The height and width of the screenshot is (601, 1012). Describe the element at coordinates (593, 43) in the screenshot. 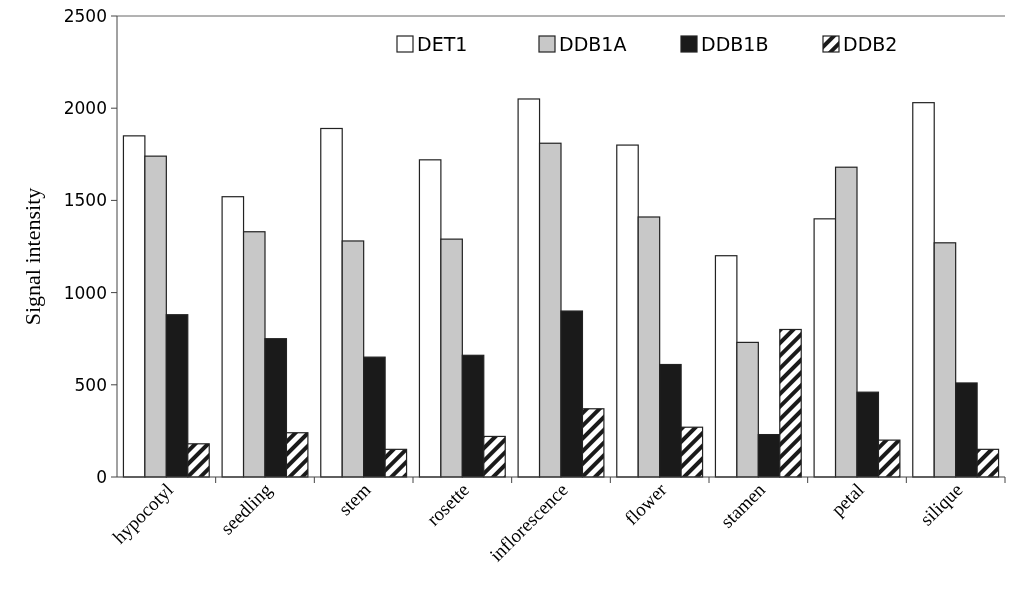

I see `legend-label: DDB1A` at that location.